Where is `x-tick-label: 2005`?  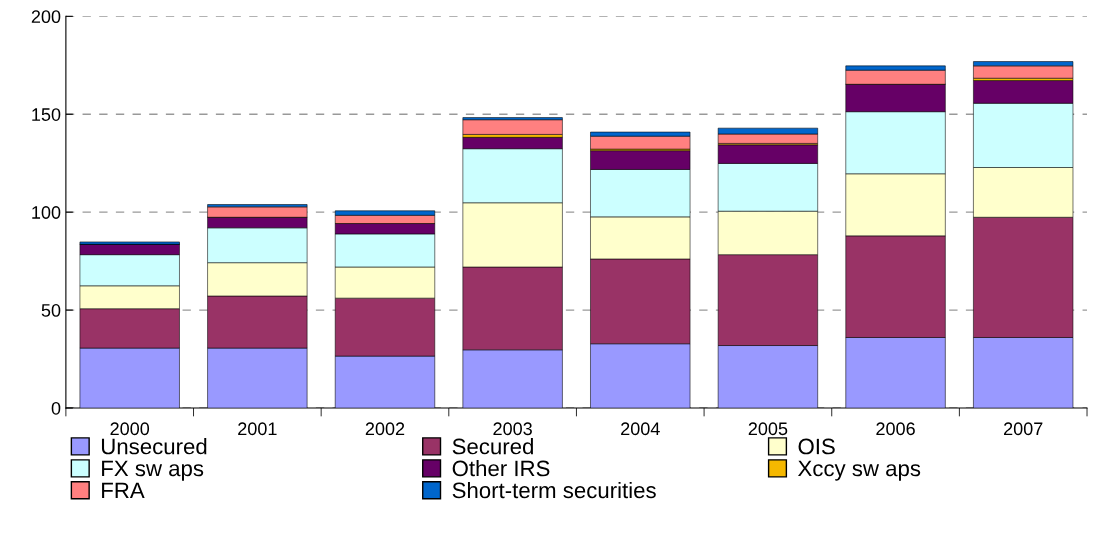
x-tick-label: 2005 is located at coordinates (768, 429).